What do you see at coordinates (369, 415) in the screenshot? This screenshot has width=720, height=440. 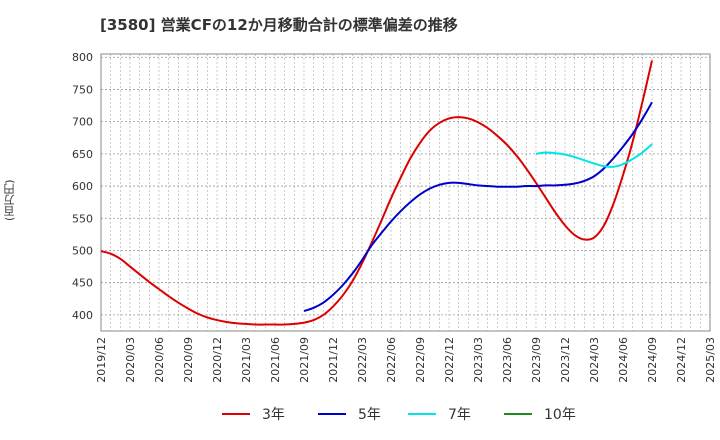 I see `legend-label: 5年` at bounding box center [369, 415].